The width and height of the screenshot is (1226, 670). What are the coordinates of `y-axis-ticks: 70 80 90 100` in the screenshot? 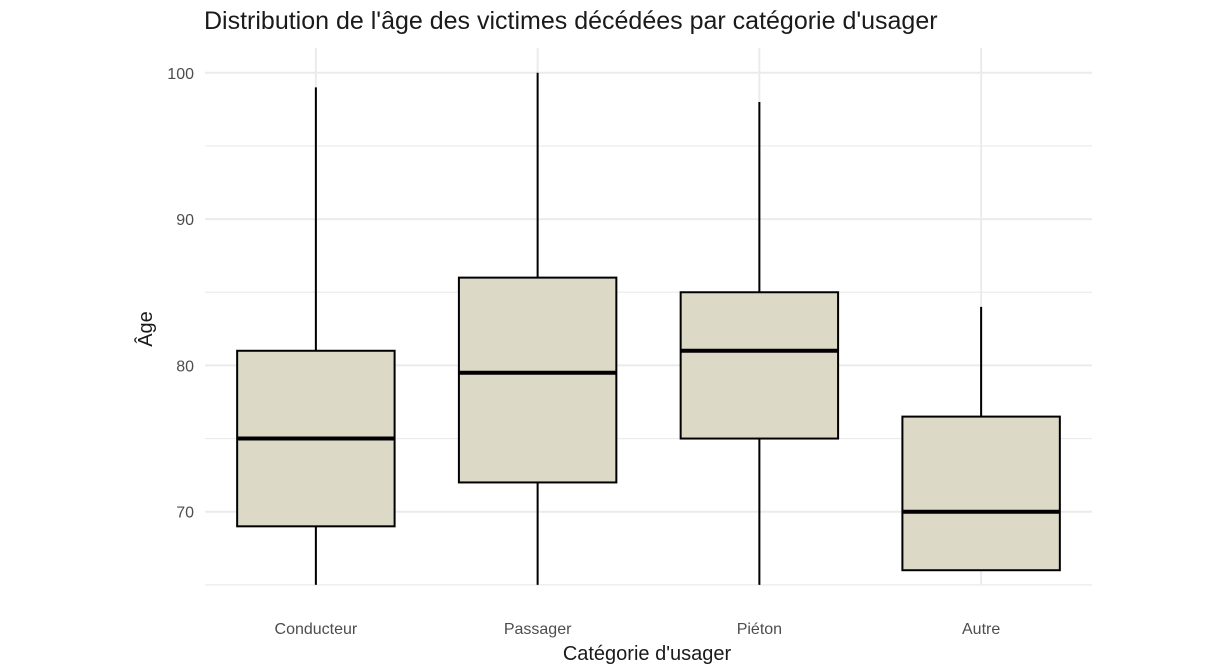 It's located at (180, 294).